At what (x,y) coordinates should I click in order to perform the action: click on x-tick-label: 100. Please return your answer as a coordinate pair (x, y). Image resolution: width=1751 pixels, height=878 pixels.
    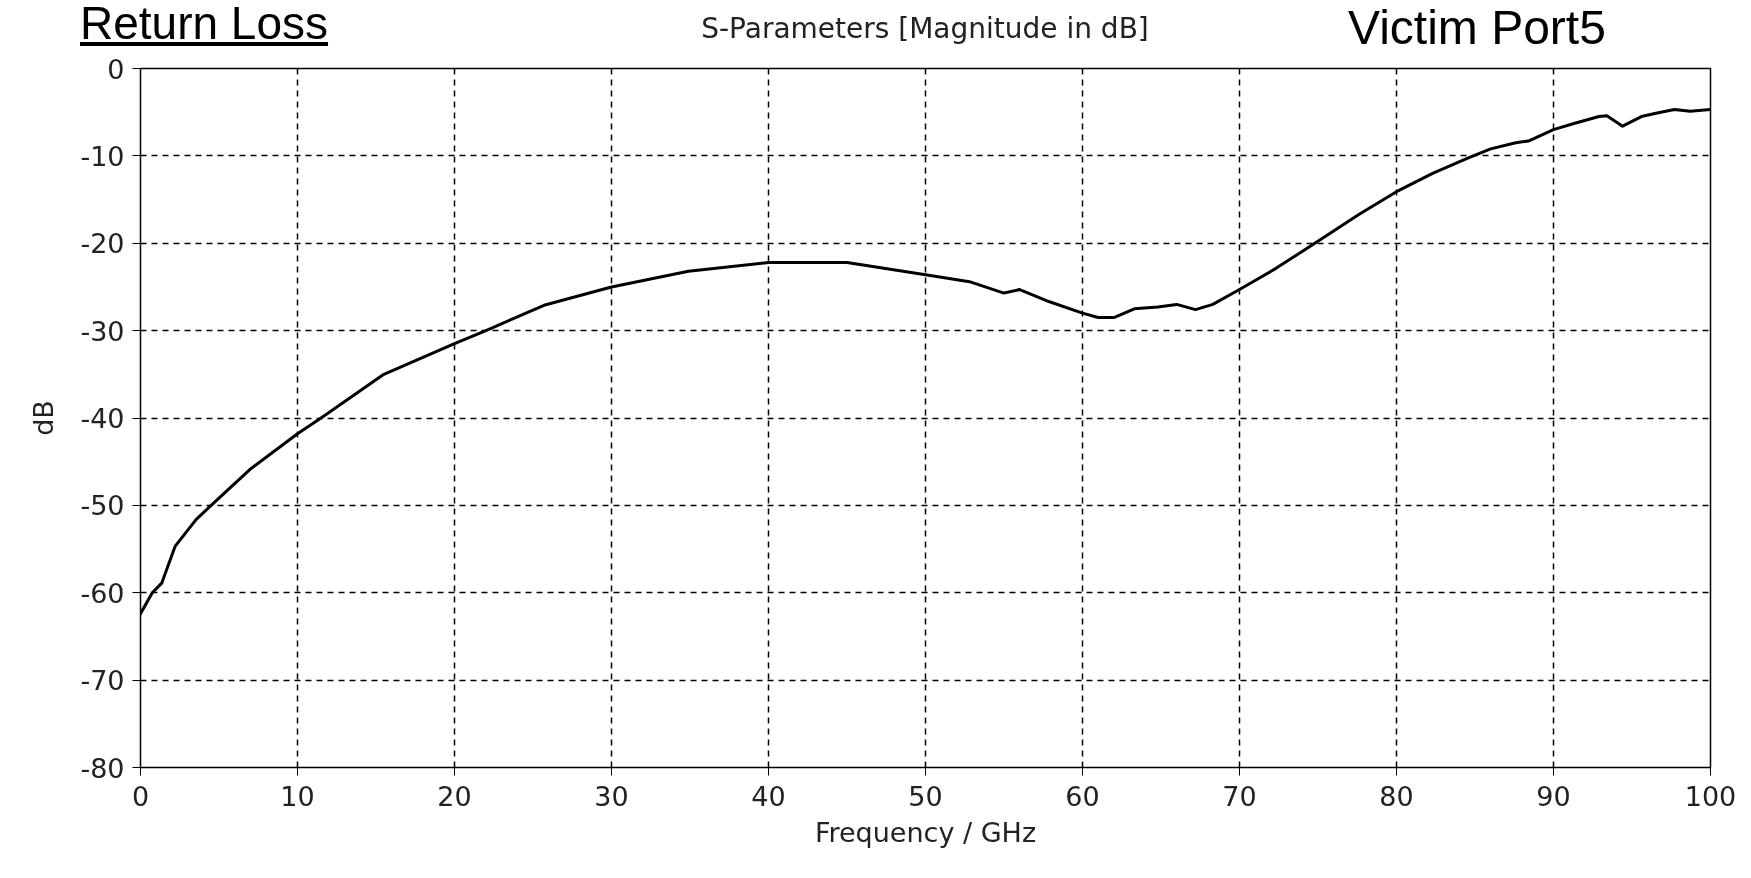
    Looking at the image, I should click on (1710, 796).